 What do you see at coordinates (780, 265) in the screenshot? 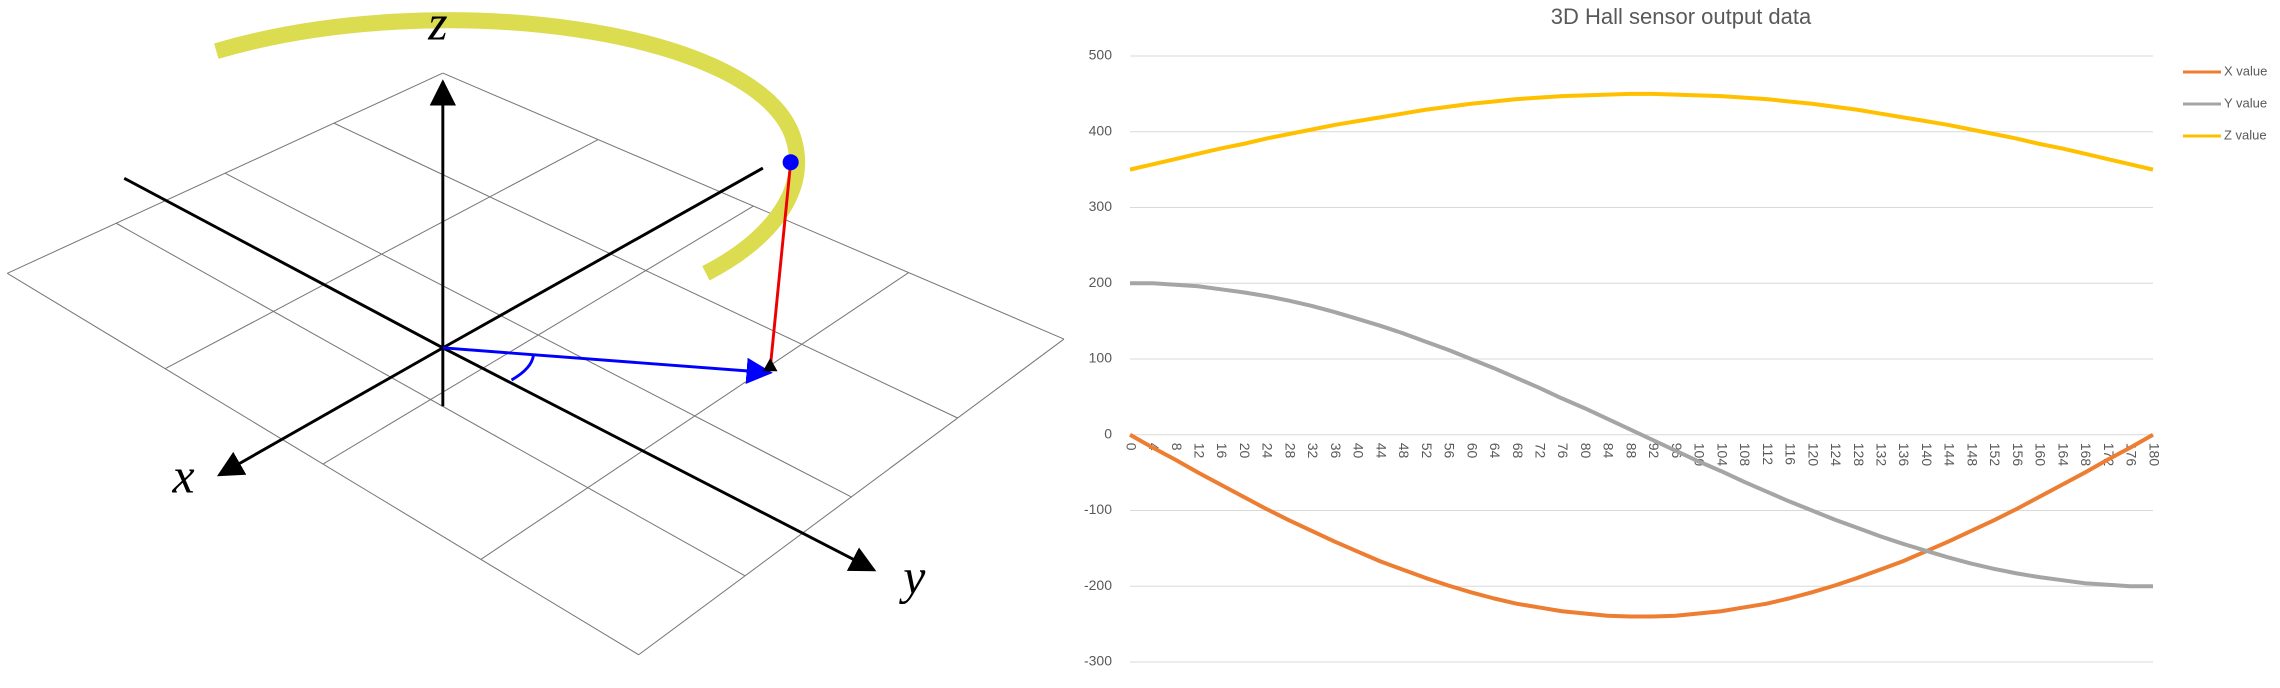
I see `drop-line` at bounding box center [780, 265].